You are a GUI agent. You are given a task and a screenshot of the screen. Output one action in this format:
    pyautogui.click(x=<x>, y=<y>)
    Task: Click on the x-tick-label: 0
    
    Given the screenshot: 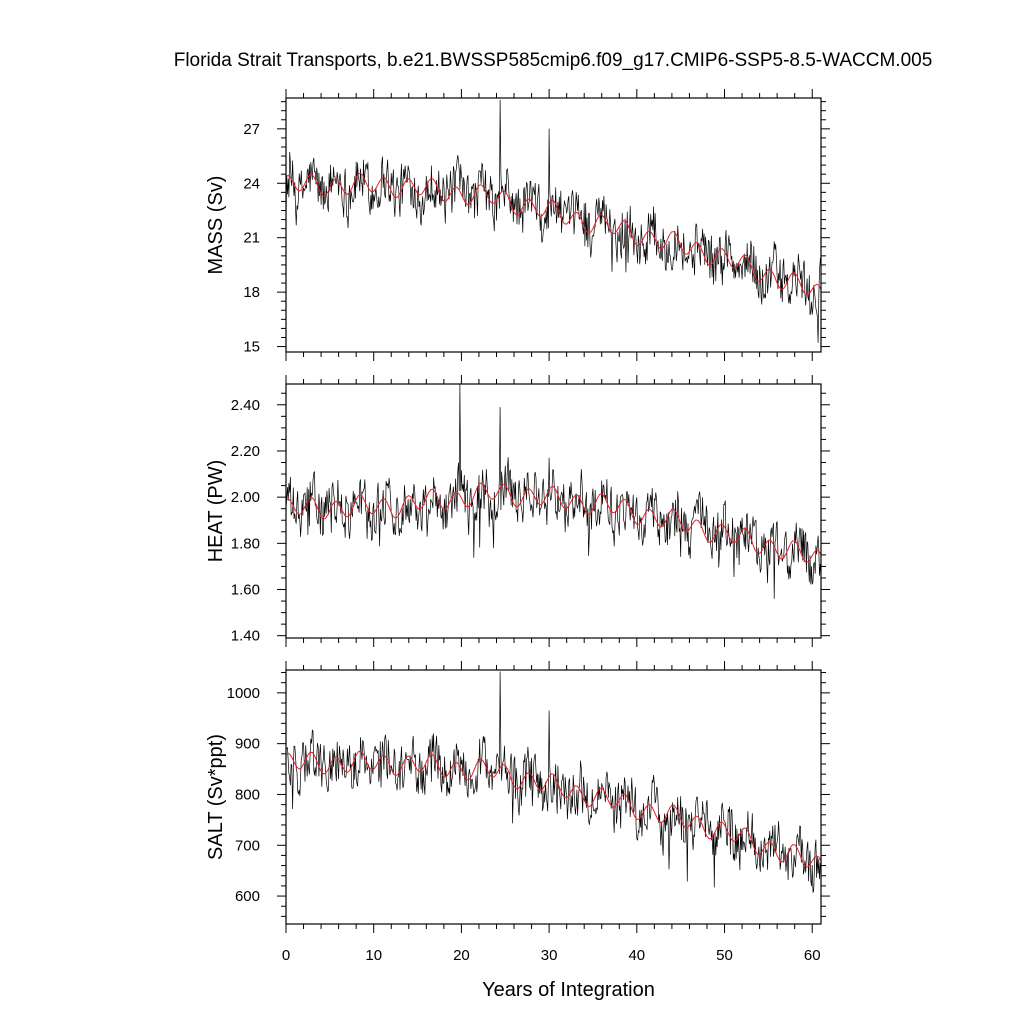 What is the action you would take?
    pyautogui.click(x=286, y=955)
    